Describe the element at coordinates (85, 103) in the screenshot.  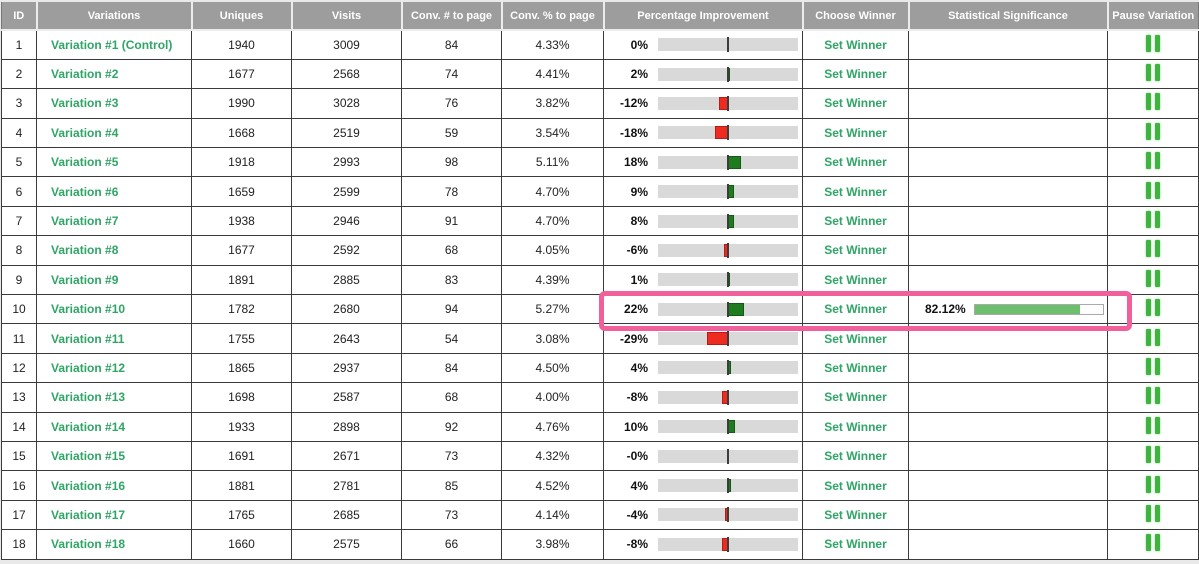
I see `variation-link: Variation #3` at that location.